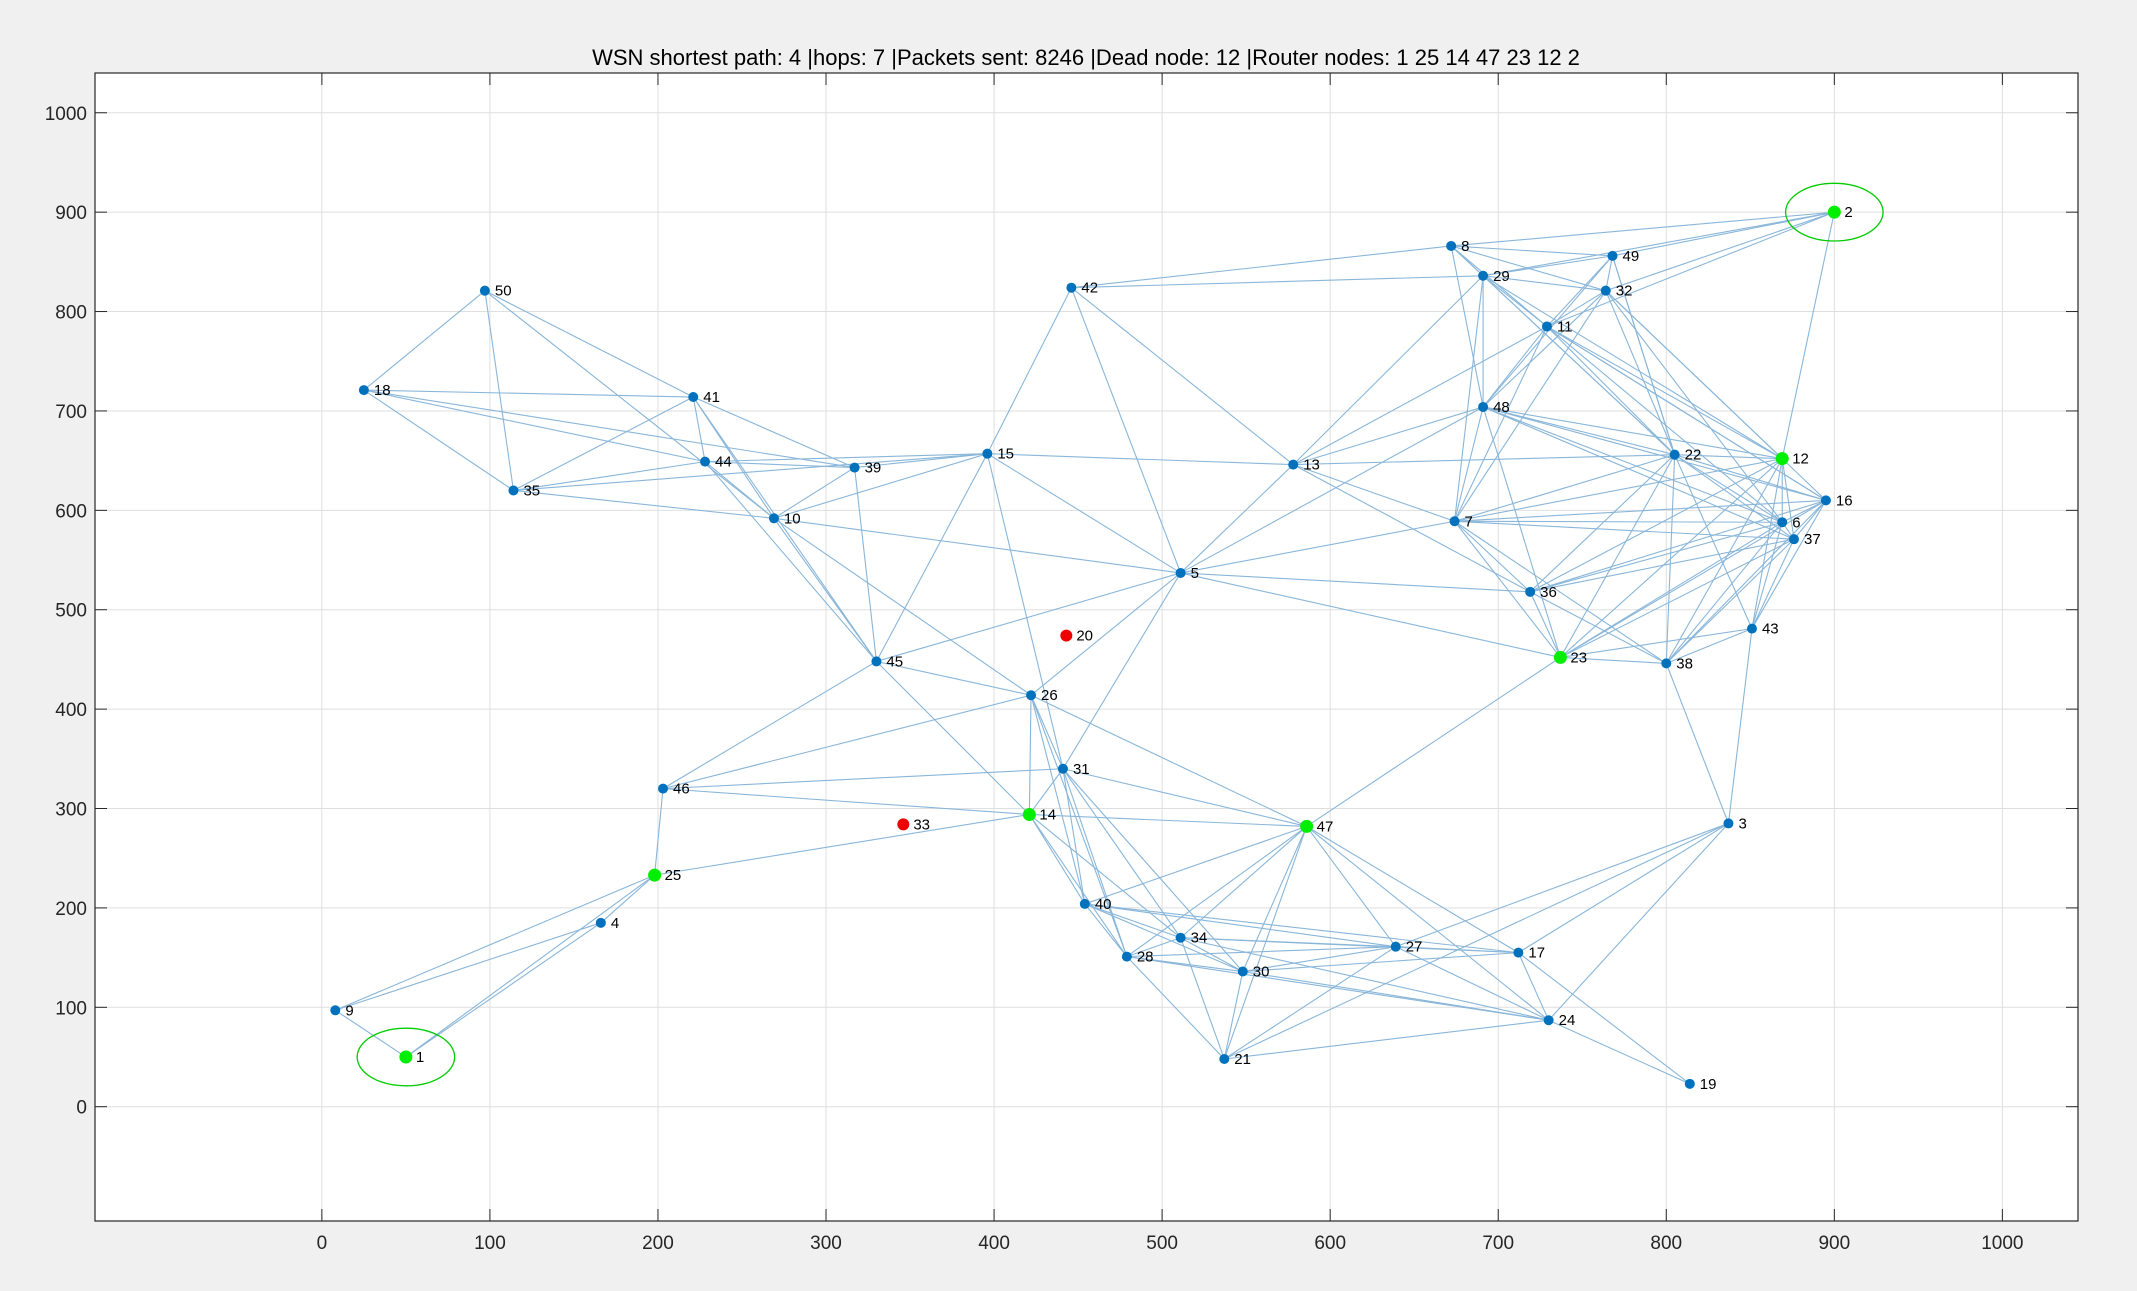  Describe the element at coordinates (1630, 256) in the screenshot. I see `node-label-49: 49` at that location.